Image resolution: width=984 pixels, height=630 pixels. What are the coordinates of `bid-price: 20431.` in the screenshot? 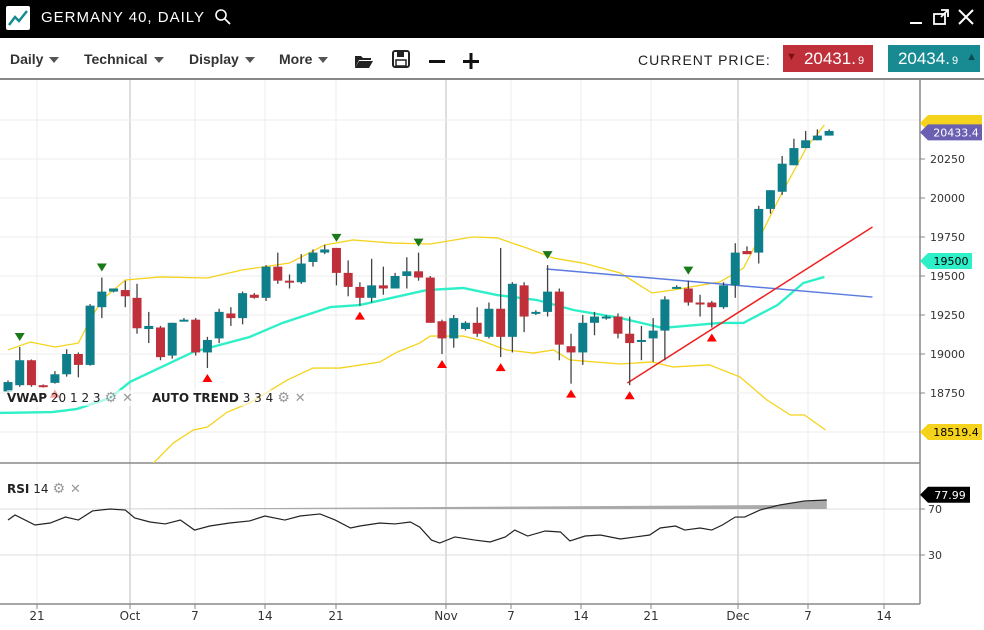 It's located at (829, 58).